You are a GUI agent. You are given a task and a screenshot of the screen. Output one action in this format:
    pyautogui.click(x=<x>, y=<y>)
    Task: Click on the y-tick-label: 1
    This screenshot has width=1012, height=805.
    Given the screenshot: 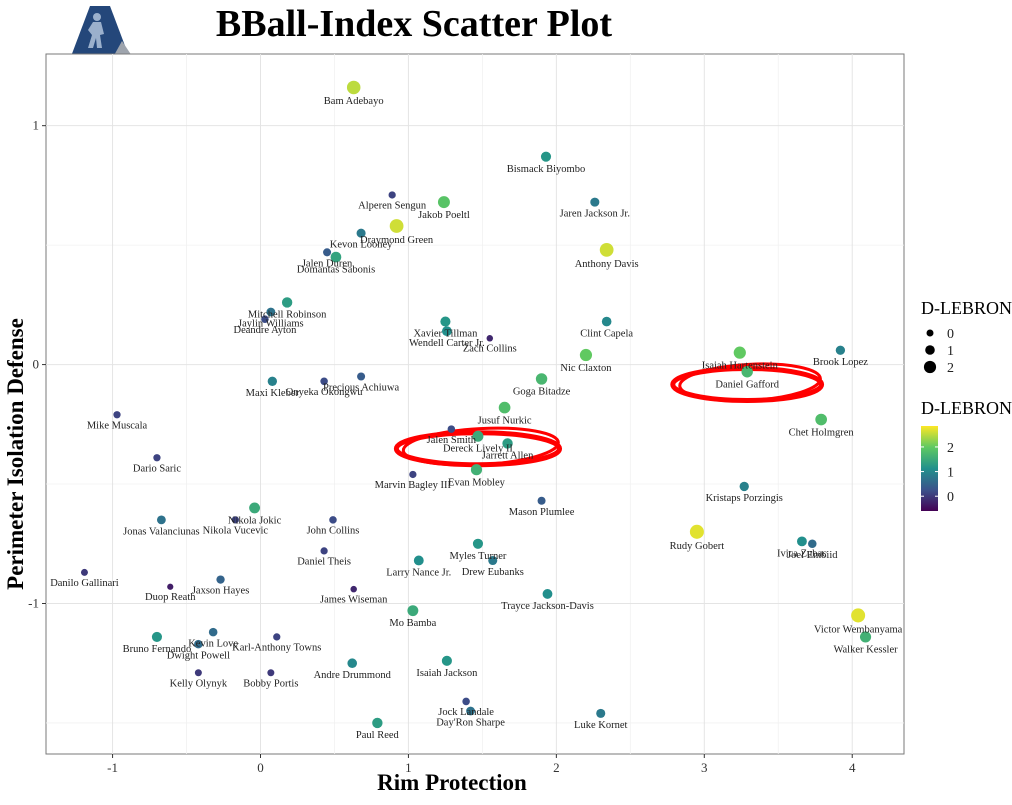 What is the action you would take?
    pyautogui.click(x=36, y=125)
    